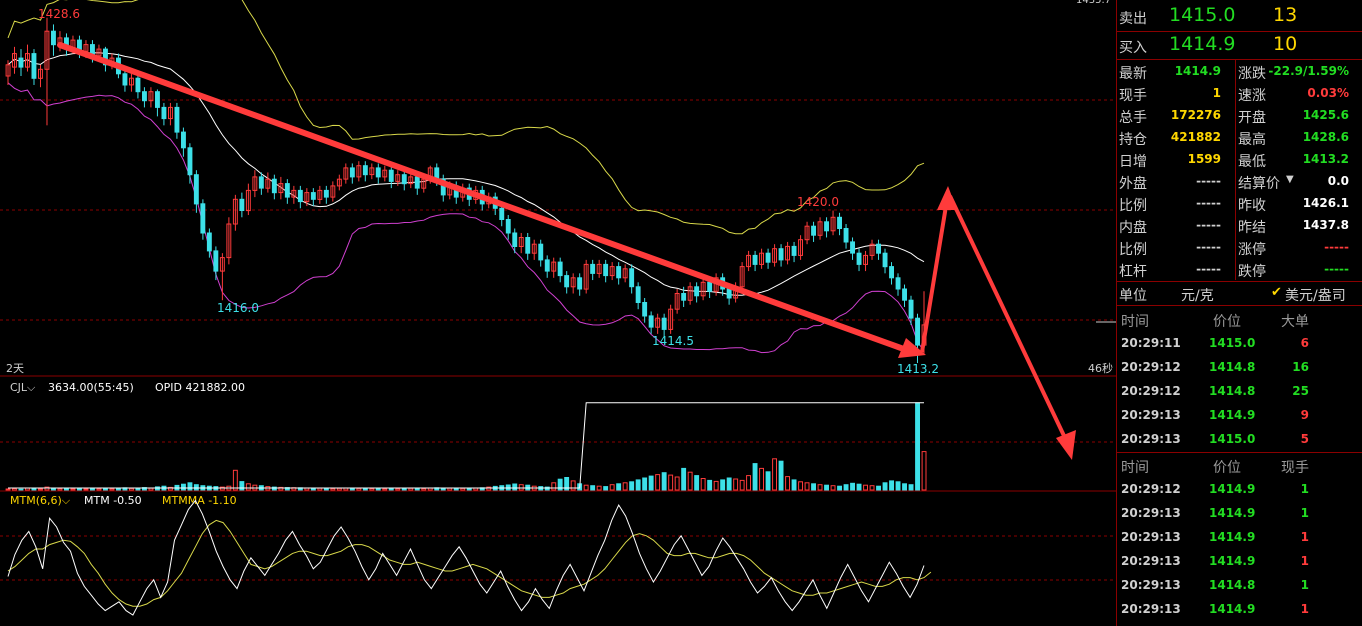 This screenshot has height=626, width=1362. Describe the element at coordinates (1252, 206) in the screenshot. I see `stat-label: 昨收` at that location.